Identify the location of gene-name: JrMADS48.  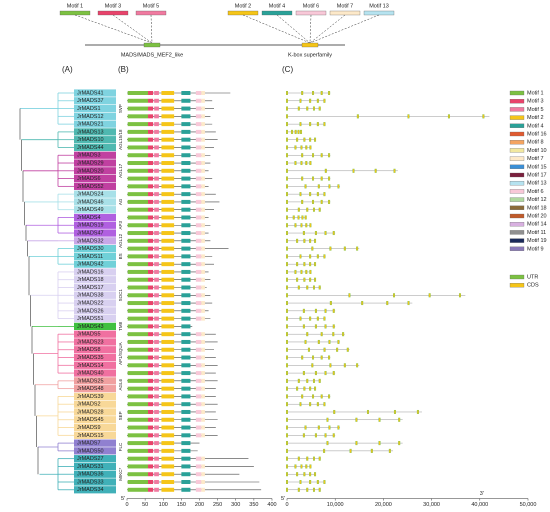
(90, 389).